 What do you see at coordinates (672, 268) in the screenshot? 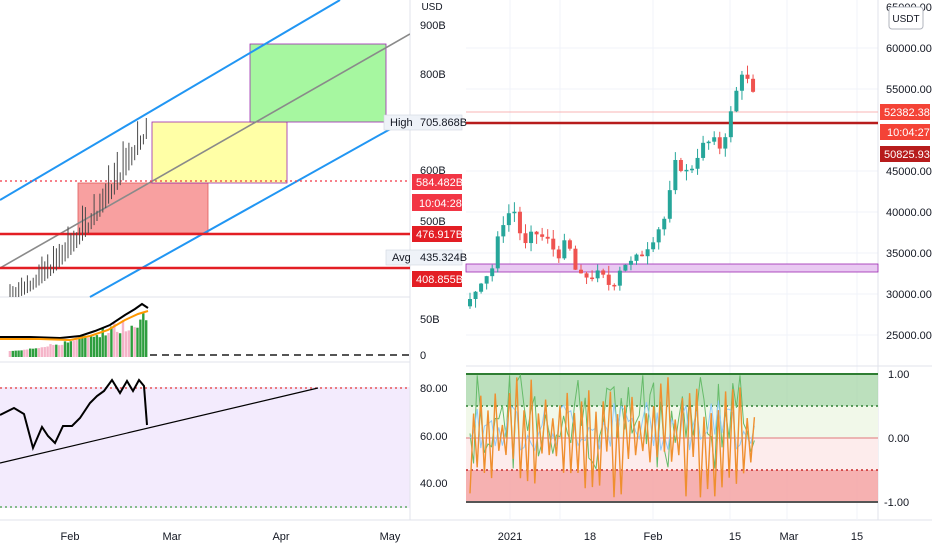
I see `purple-zone` at bounding box center [672, 268].